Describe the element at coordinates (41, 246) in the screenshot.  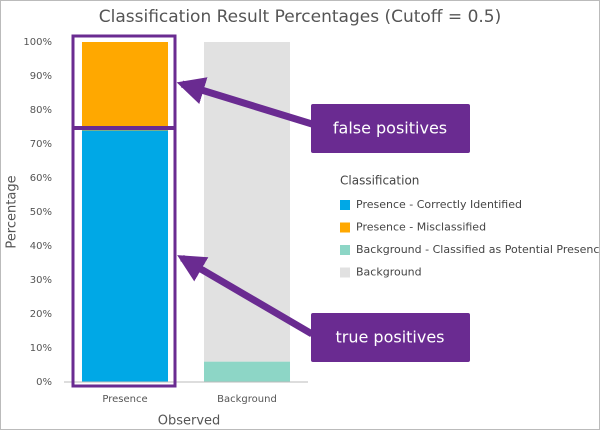
I see `y-tick-label: 40%` at that location.